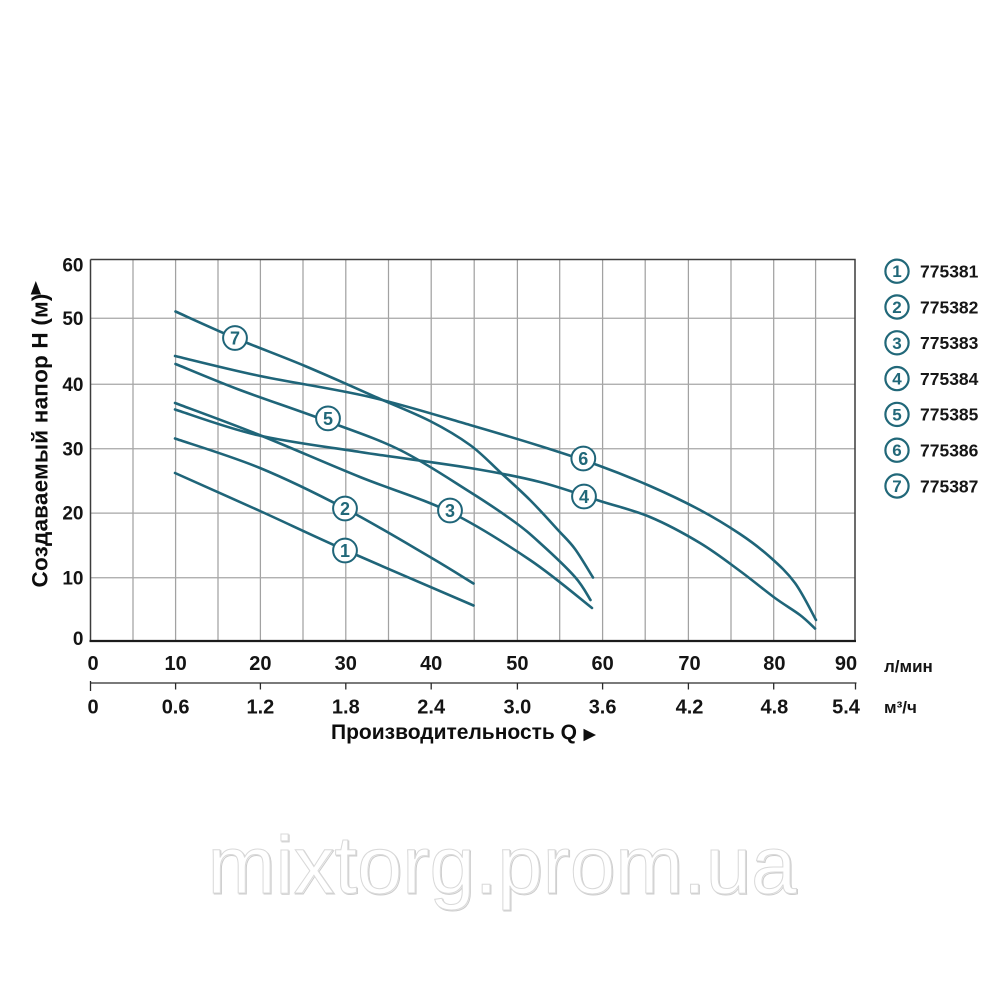  Describe the element at coordinates (949, 486) in the screenshot. I see `svg-text: 775387` at that location.